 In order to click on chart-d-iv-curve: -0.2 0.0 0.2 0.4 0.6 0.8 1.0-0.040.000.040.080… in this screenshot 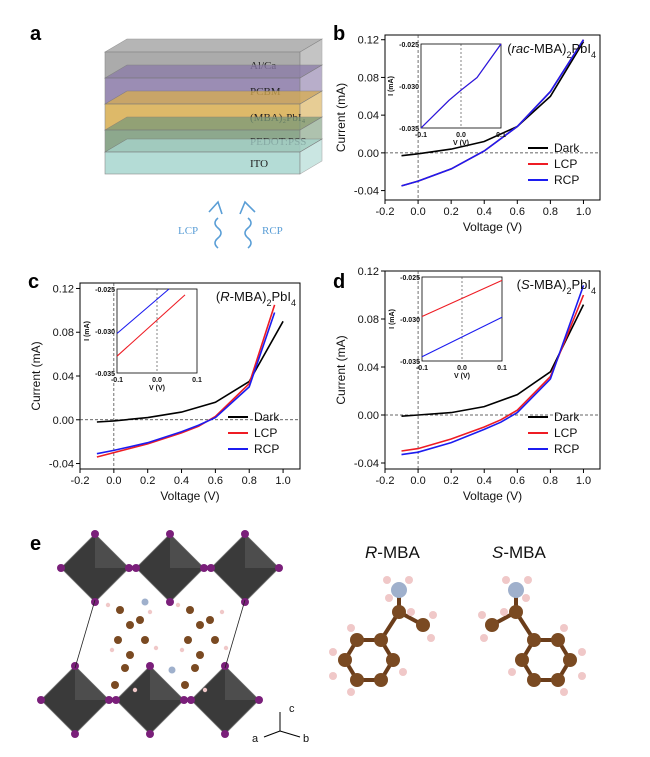, I will do `click(467, 384)`.